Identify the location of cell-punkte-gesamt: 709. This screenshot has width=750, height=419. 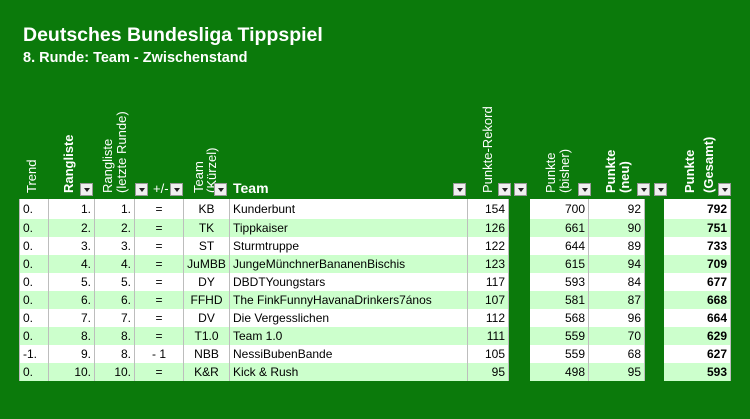
(697, 264).